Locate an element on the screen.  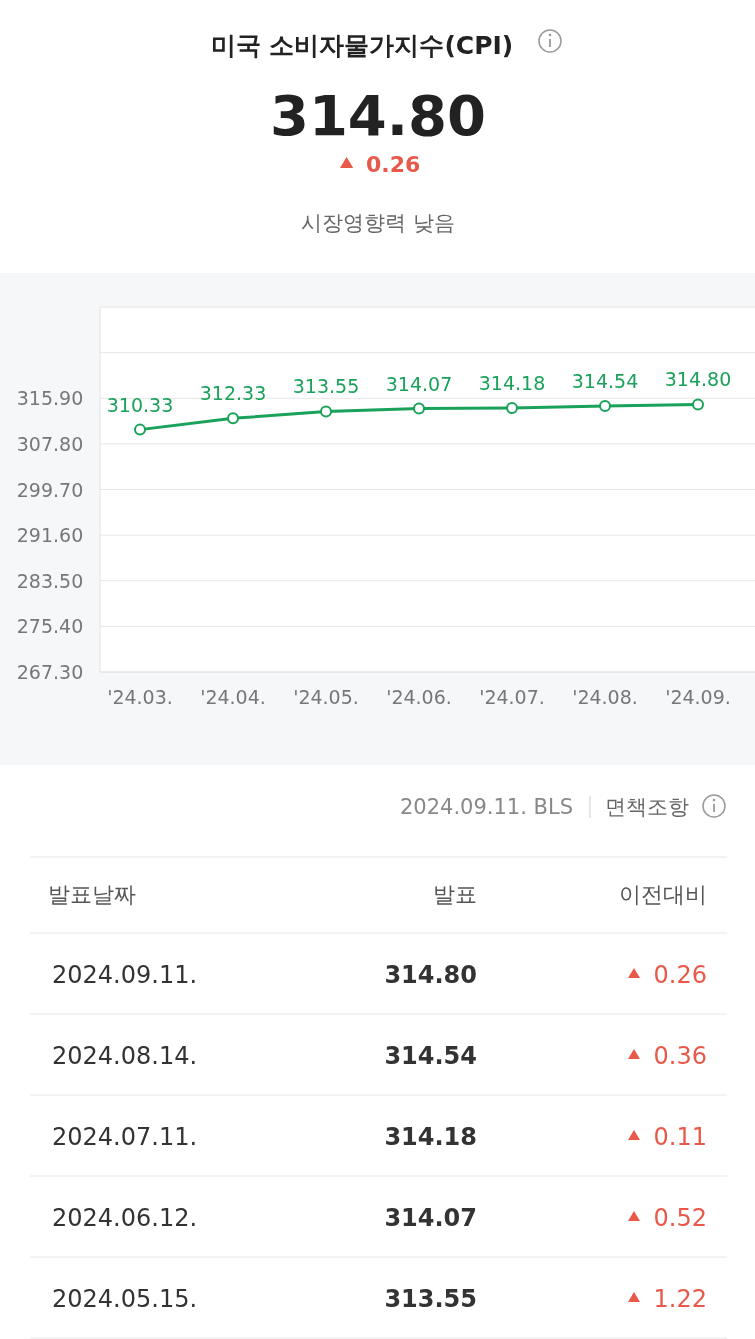
data-label: 312.33 is located at coordinates (233, 393).